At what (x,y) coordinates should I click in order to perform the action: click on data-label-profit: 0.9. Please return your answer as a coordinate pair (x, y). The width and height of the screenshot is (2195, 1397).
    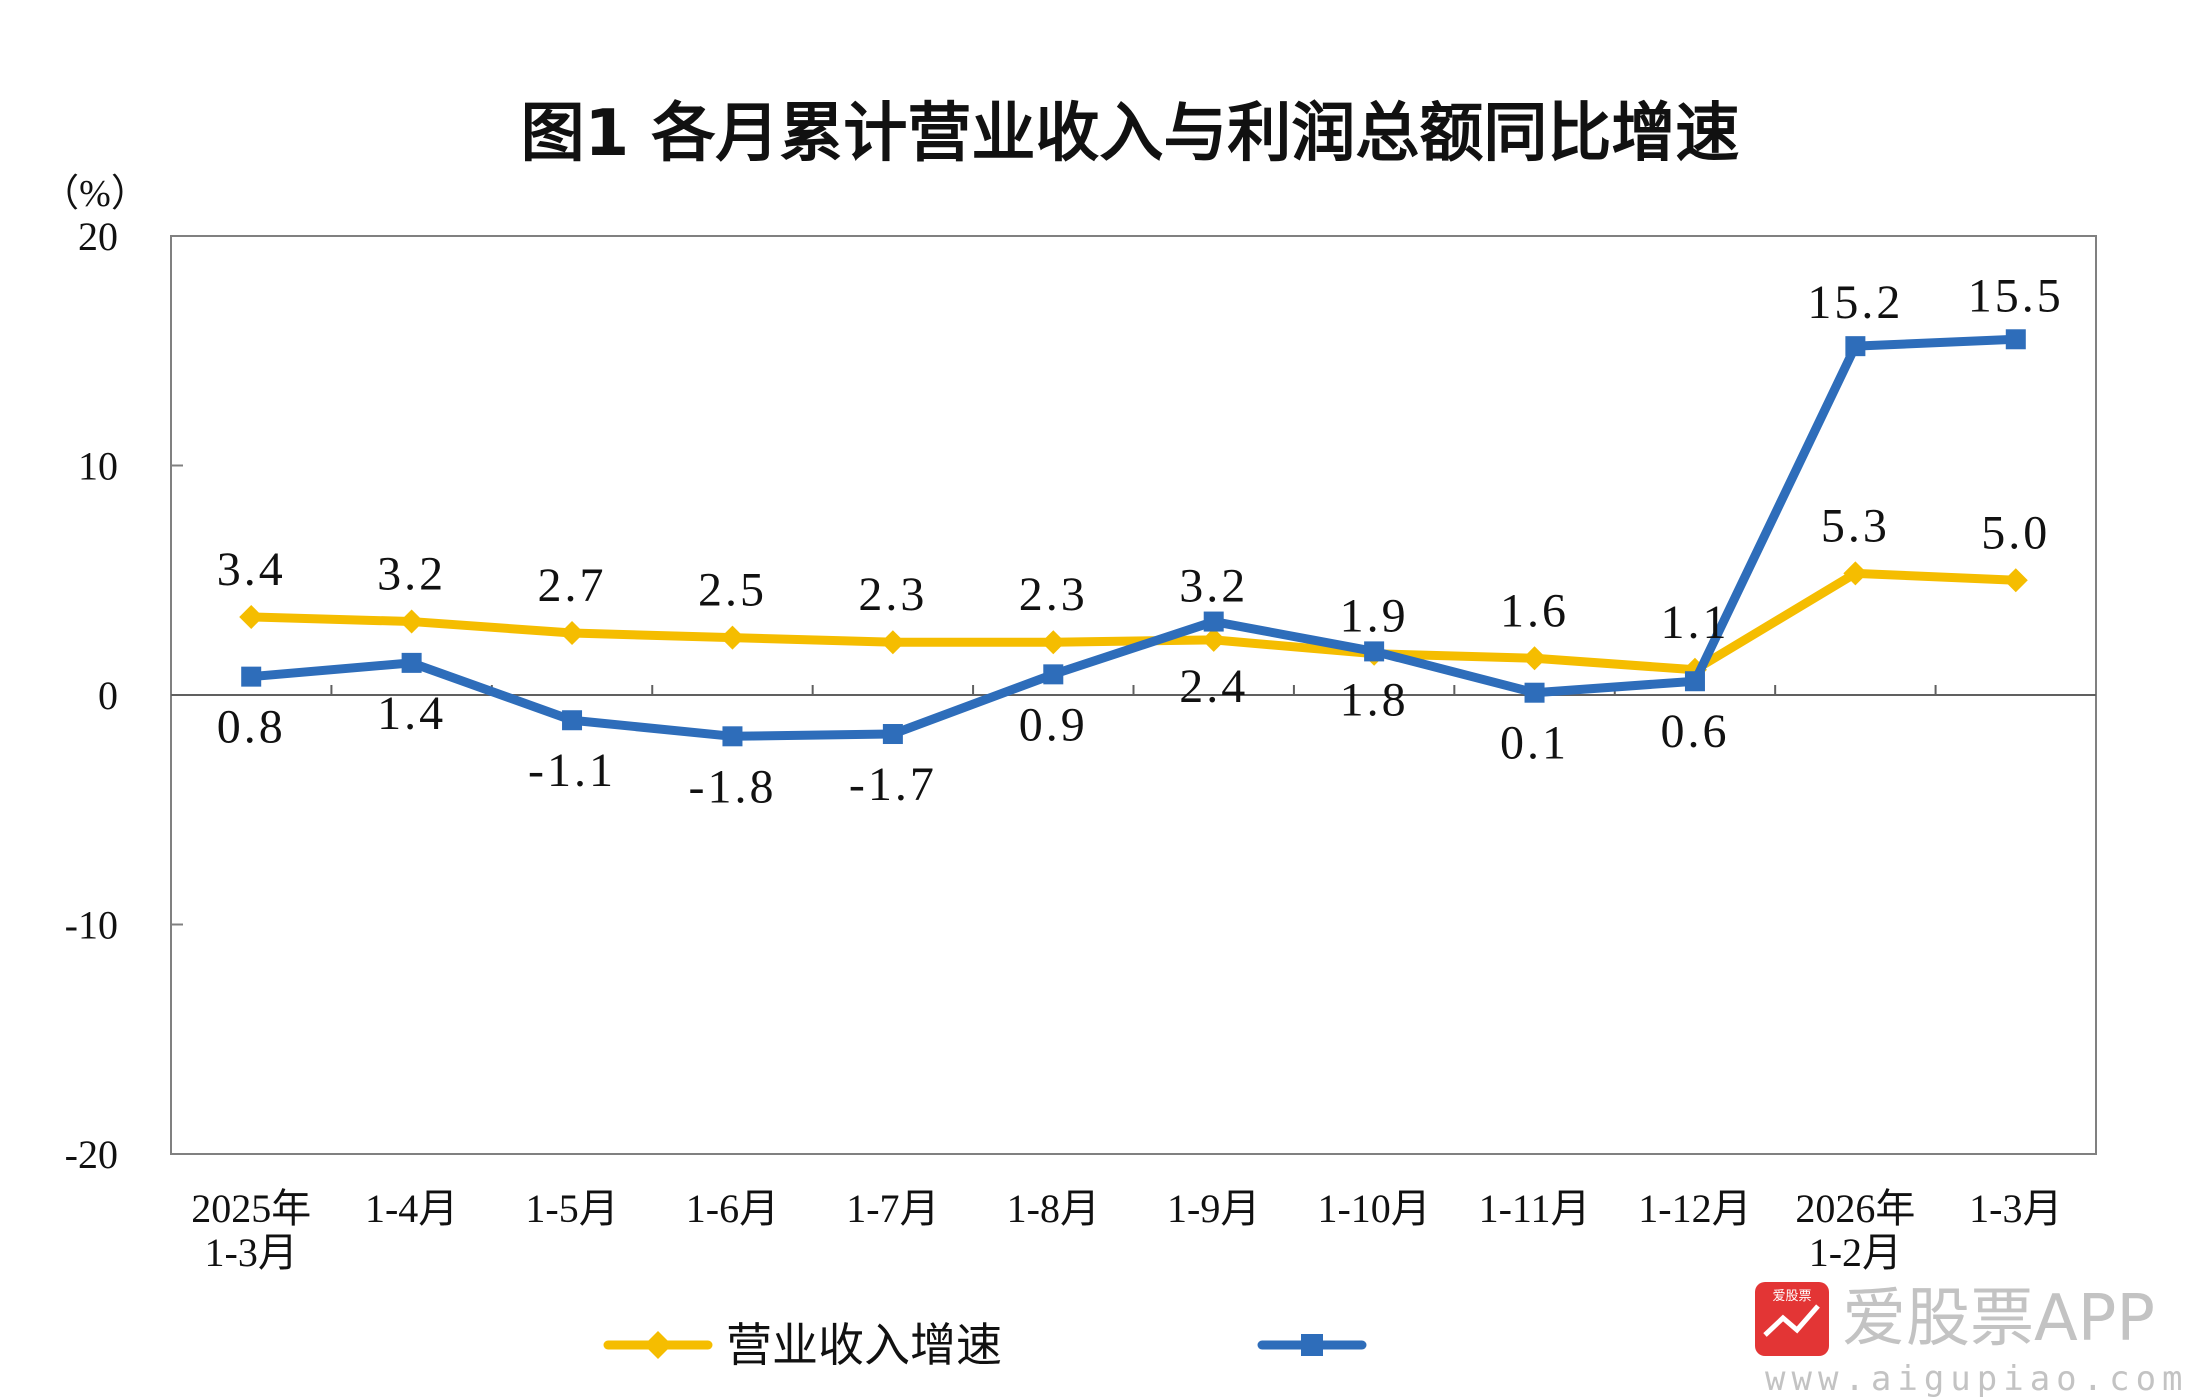
    Looking at the image, I should click on (1053, 724).